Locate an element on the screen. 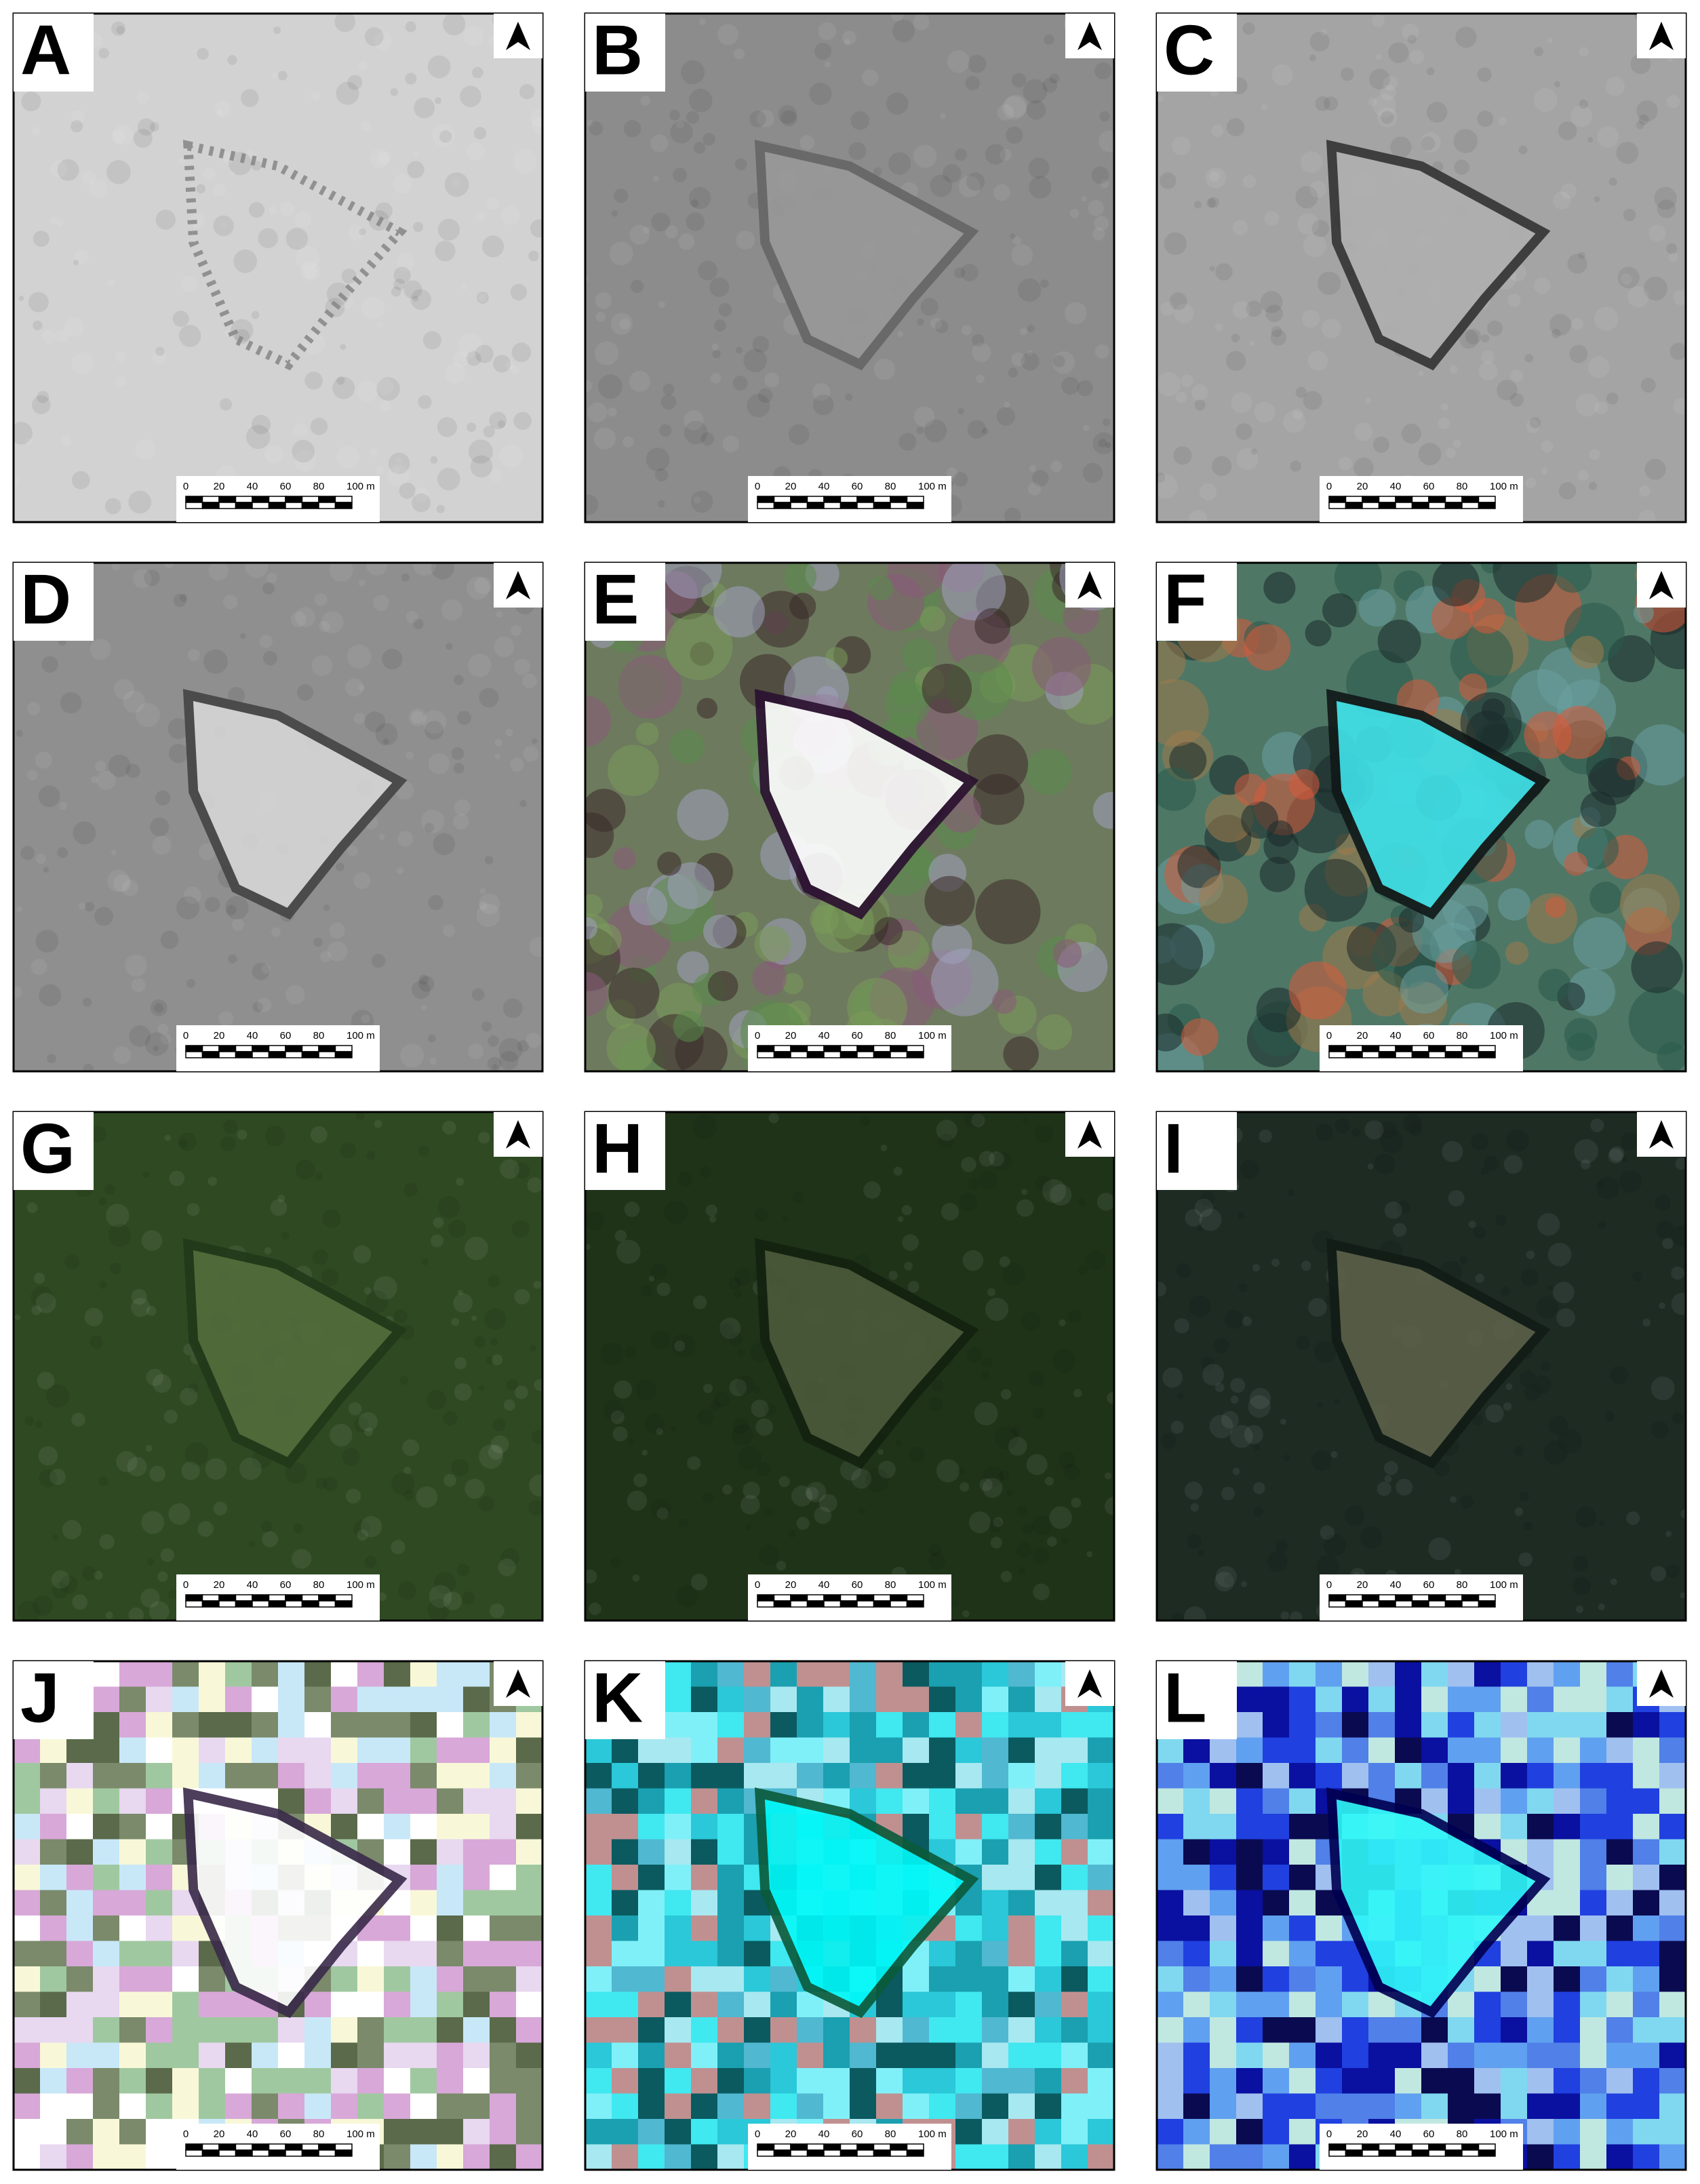 The image size is (1700, 2184). scale-label: 60 is located at coordinates (286, 486).